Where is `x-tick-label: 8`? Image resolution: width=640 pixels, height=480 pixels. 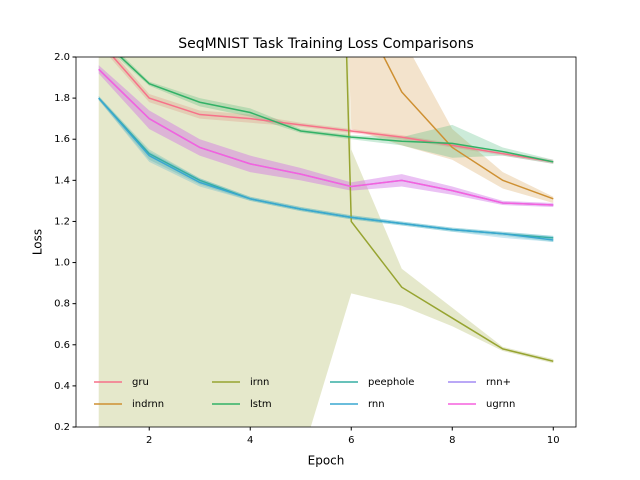
x-tick-label: 8 is located at coordinates (452, 440).